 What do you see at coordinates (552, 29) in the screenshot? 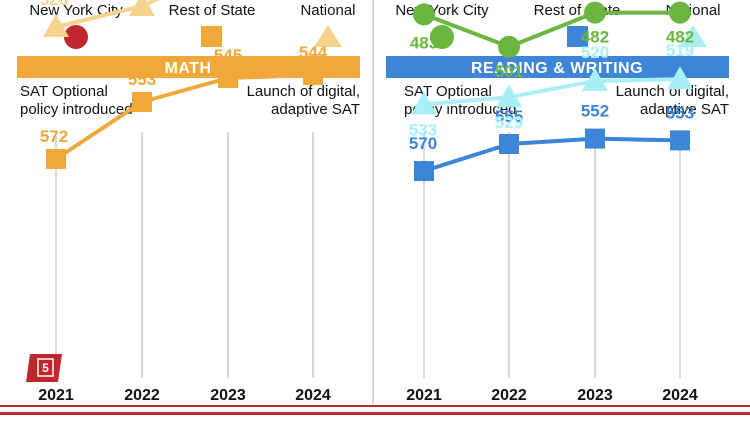
I see `series-line-new-york-city` at bounding box center [552, 29].